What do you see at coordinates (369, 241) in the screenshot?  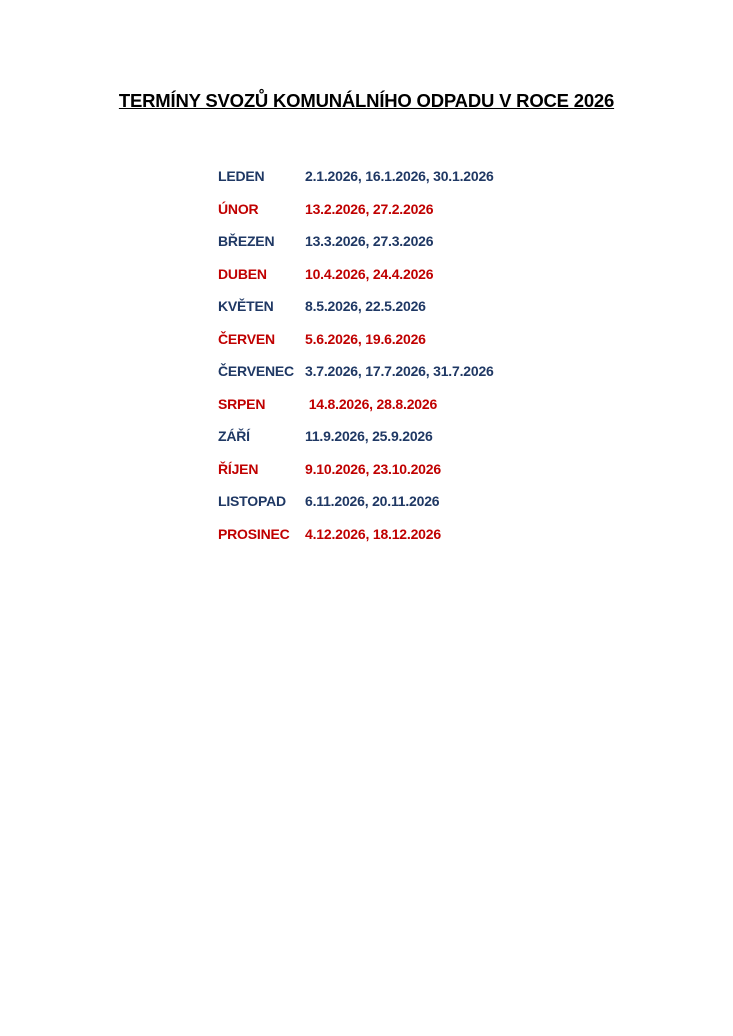 I see `collection-dates: 13.3.2026, 27.3.2026` at bounding box center [369, 241].